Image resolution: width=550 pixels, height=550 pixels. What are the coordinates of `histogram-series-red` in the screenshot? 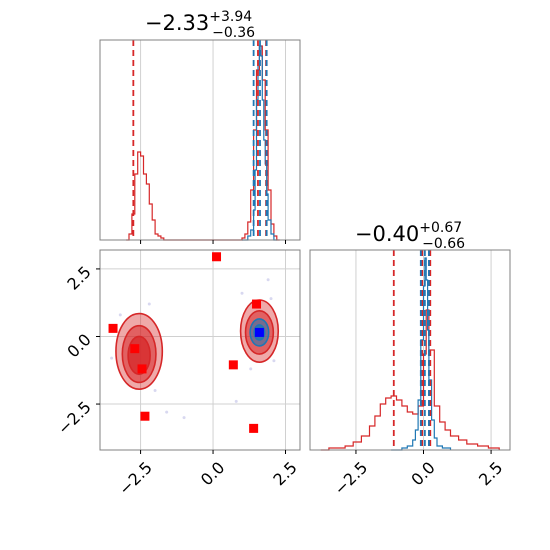 It's located at (410, 380).